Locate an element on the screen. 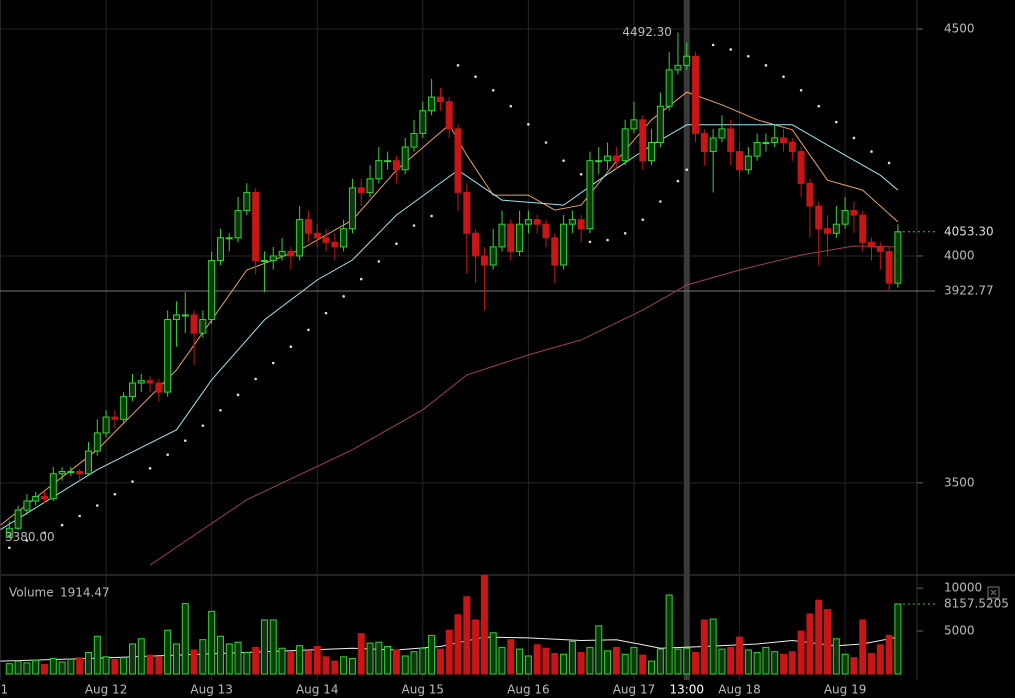  volume-y-tick-label: 5000 is located at coordinates (959, 631).